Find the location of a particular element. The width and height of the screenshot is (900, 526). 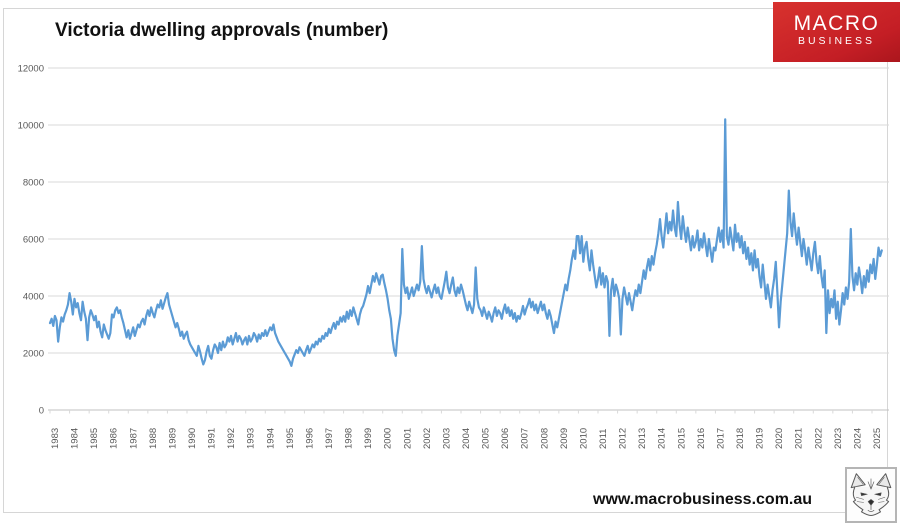

x-axis-tick-label: 1994 is located at coordinates (270, 438).